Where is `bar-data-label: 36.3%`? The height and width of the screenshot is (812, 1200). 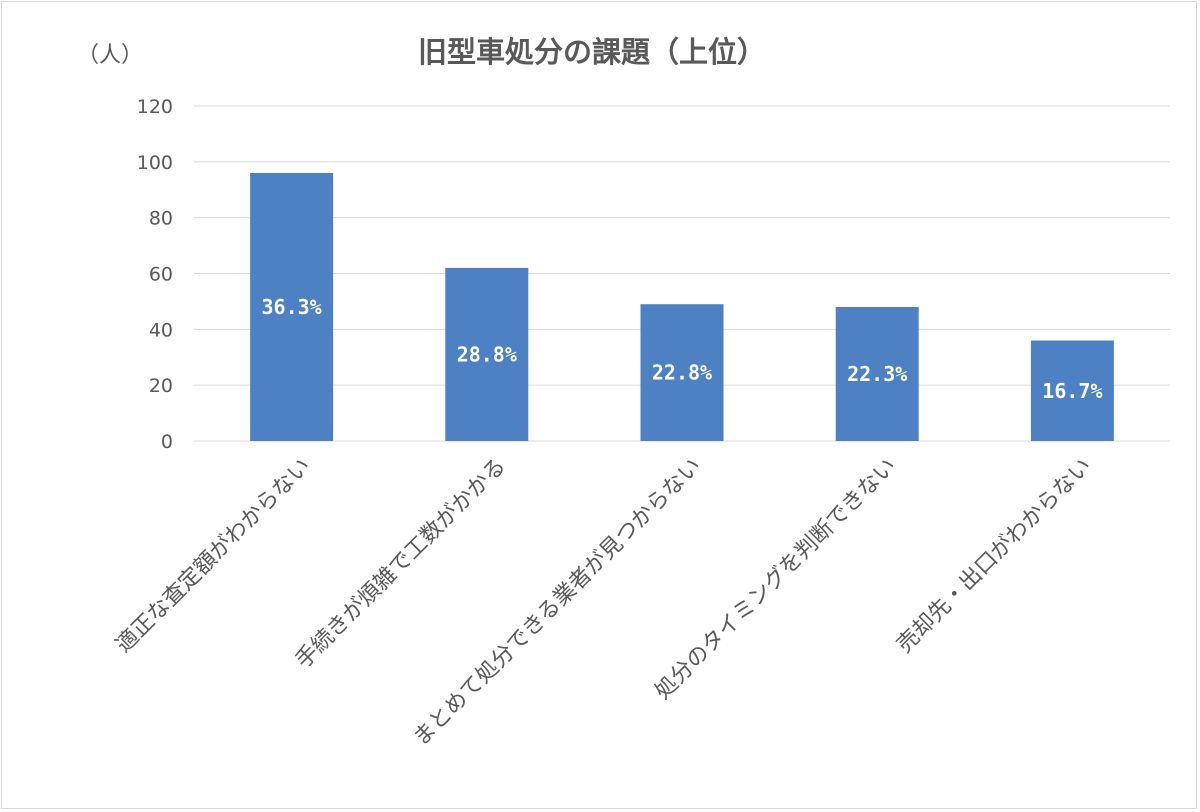
bar-data-label: 36.3% is located at coordinates (291, 307).